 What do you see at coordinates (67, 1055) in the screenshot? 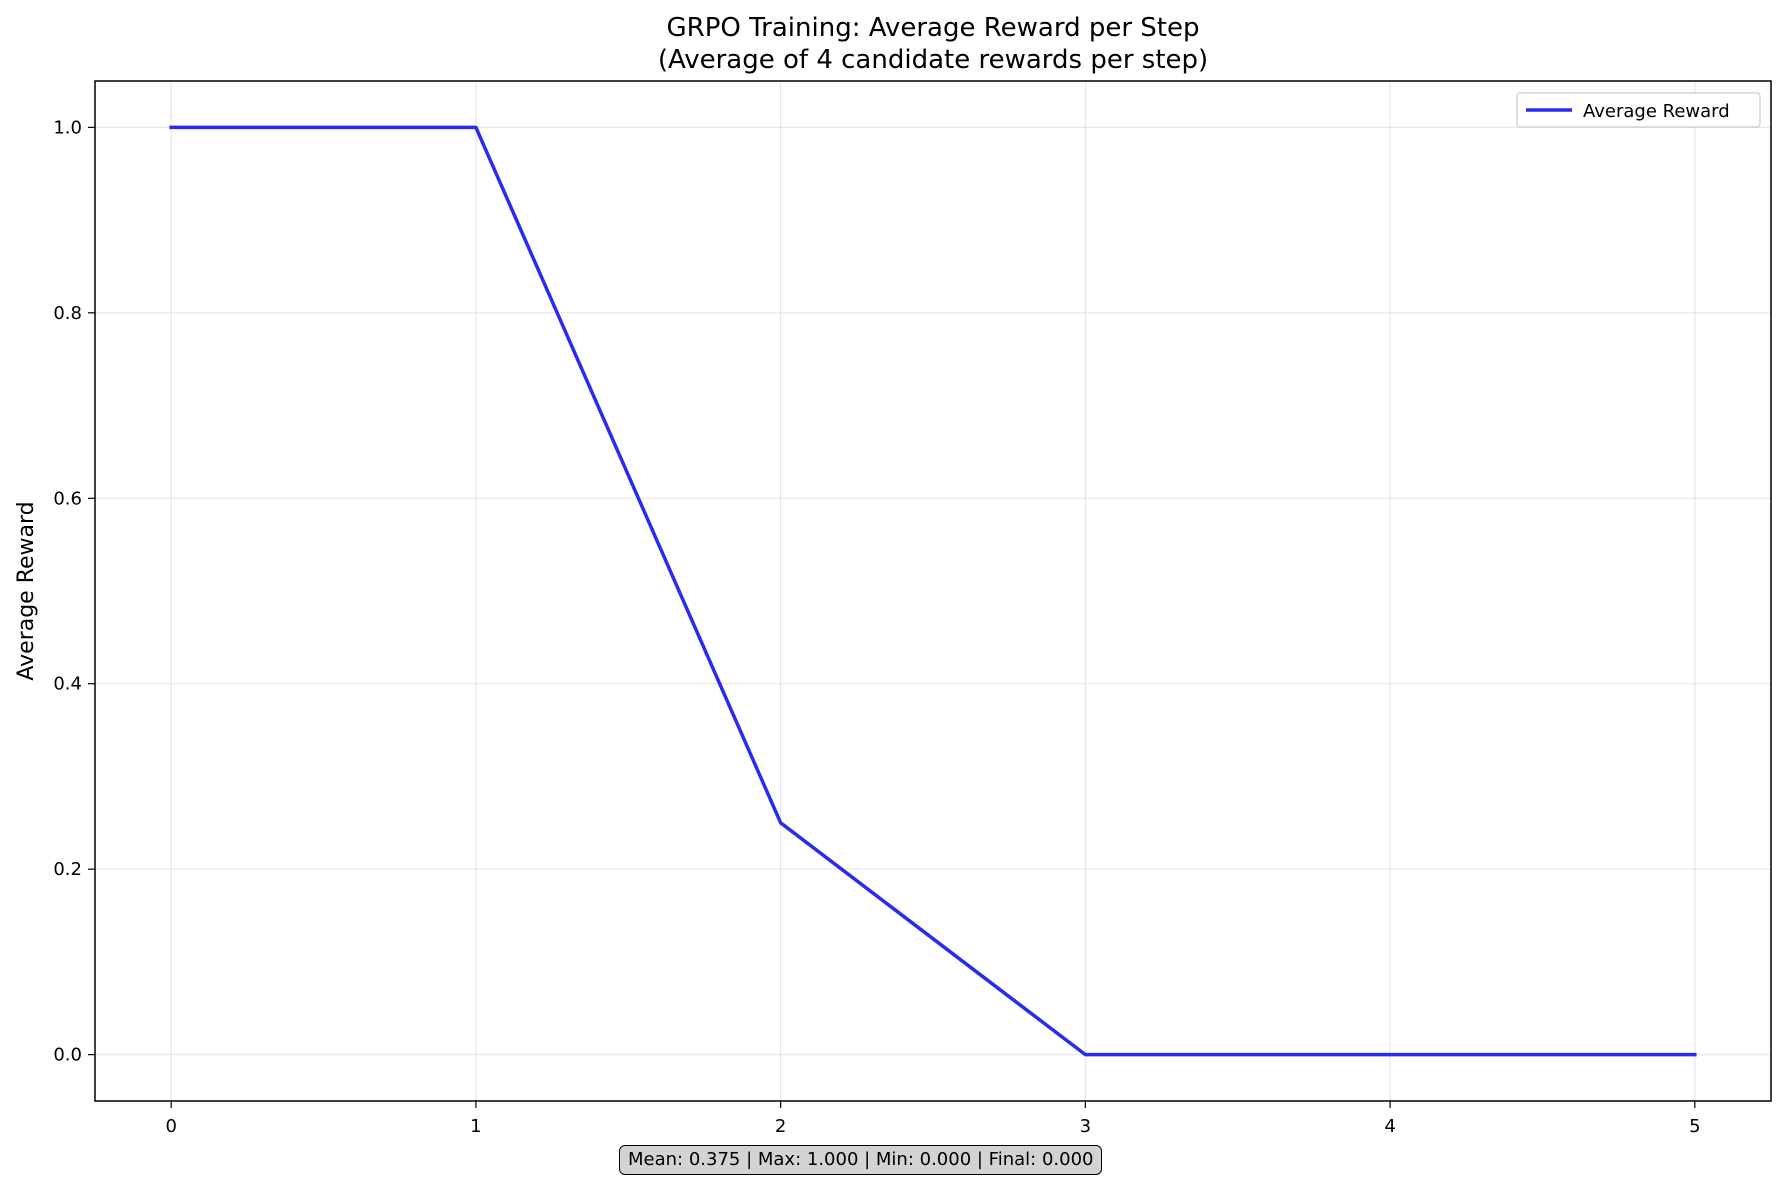
I see `y-tick-label: 0.0` at bounding box center [67, 1055].